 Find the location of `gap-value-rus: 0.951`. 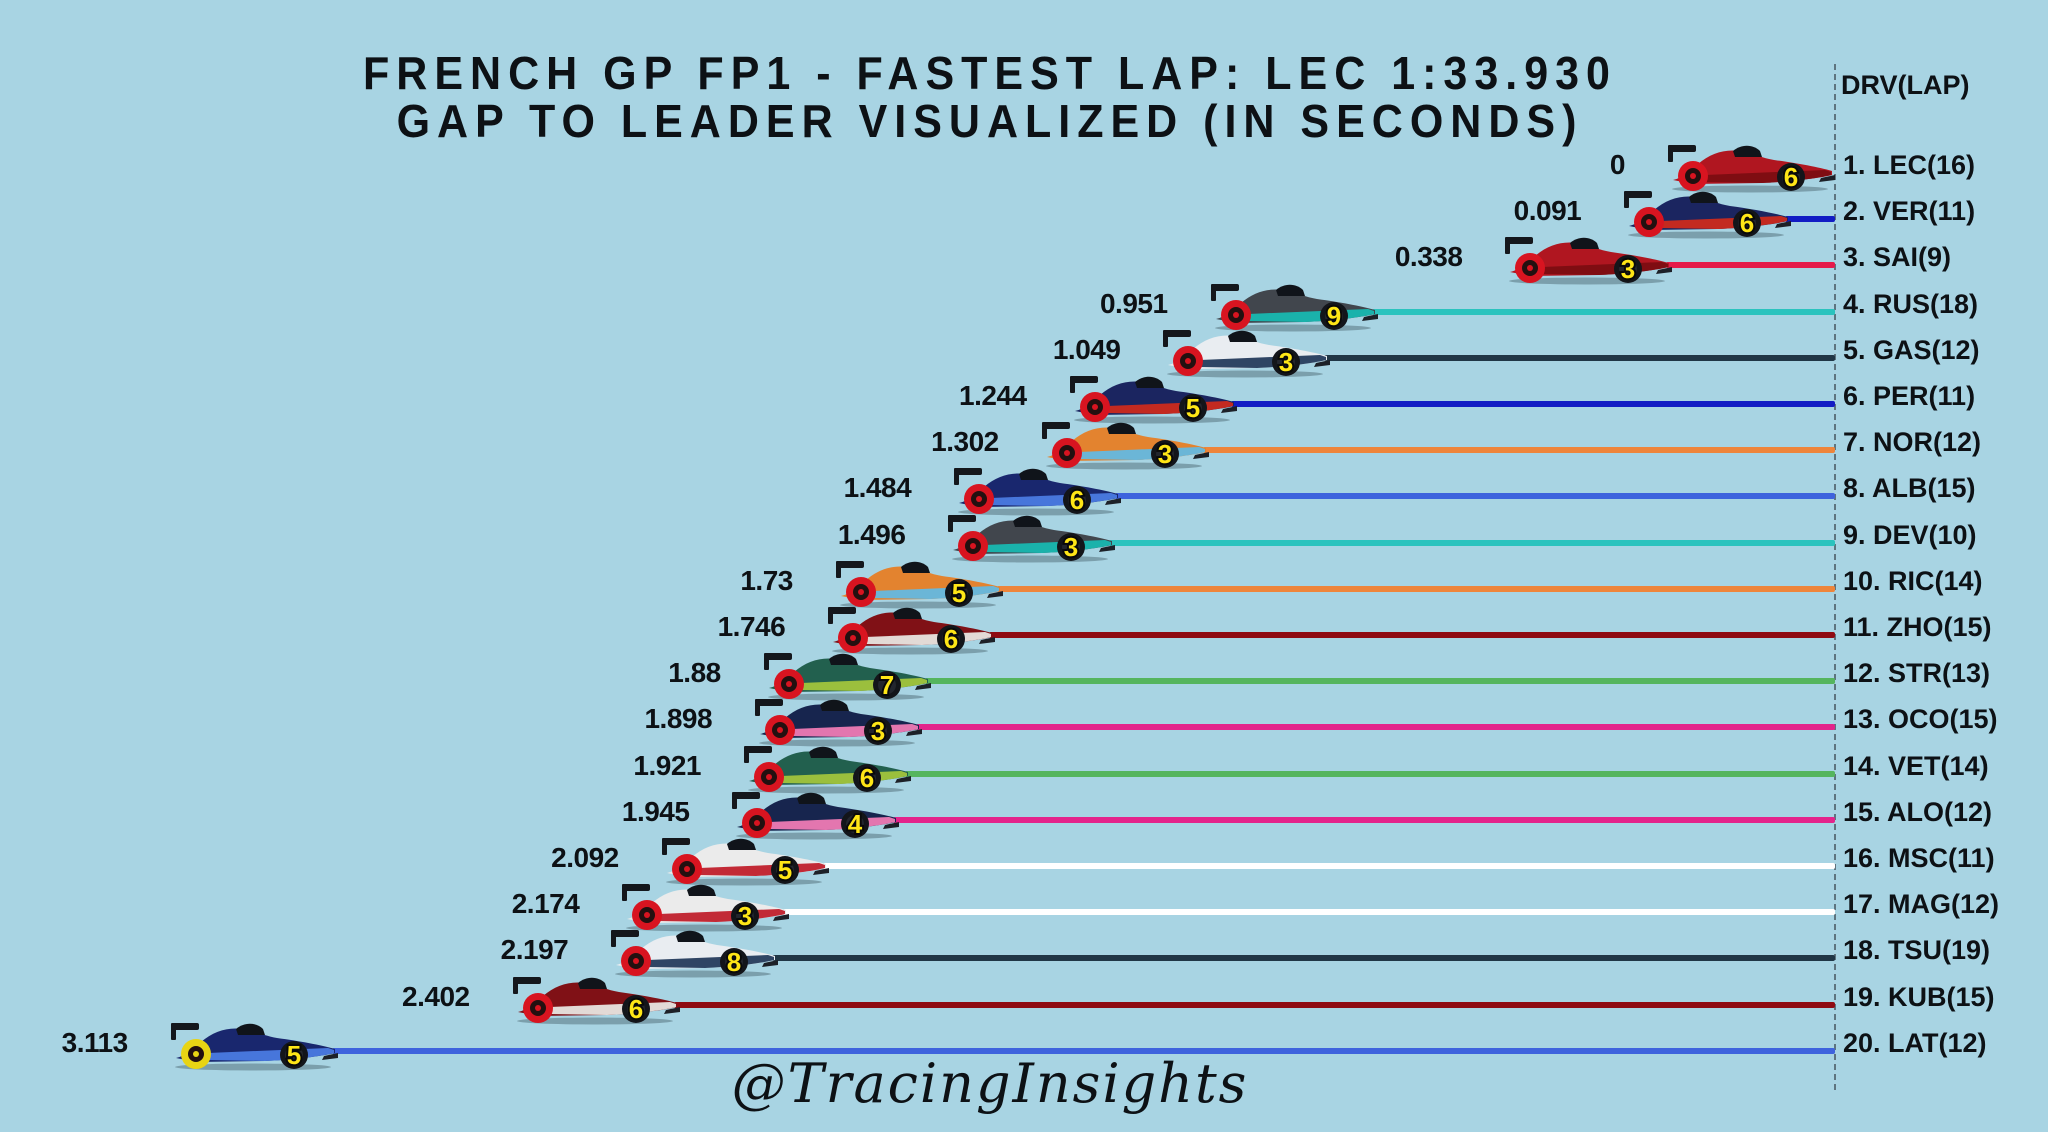

gap-value-rus: 0.951 is located at coordinates (1133, 303).